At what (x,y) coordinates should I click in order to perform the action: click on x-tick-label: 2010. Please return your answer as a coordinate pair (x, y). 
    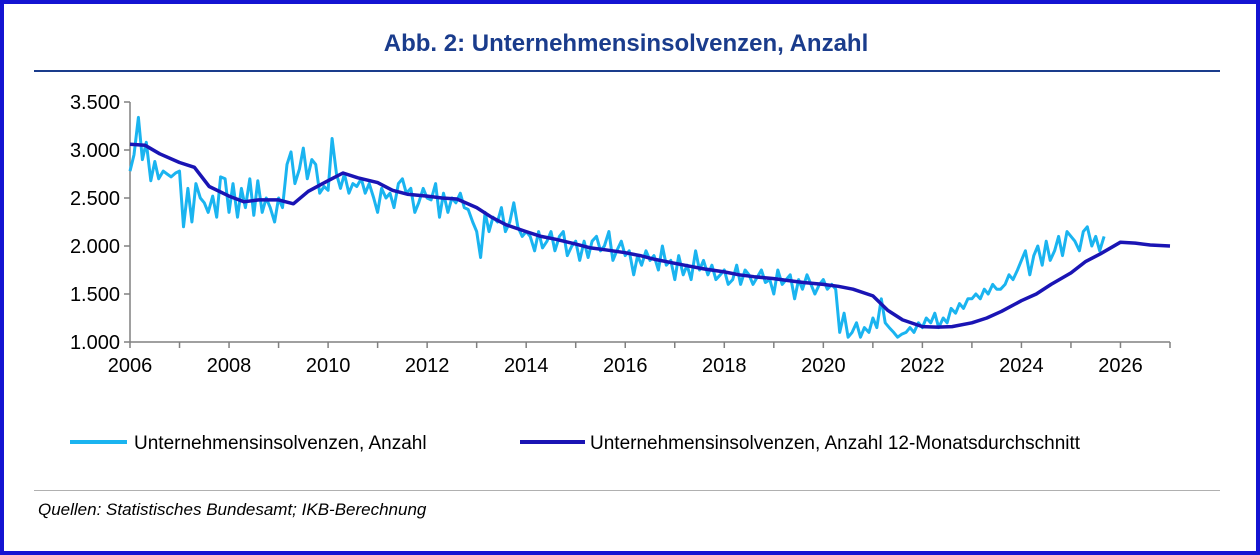
    Looking at the image, I should click on (328, 366).